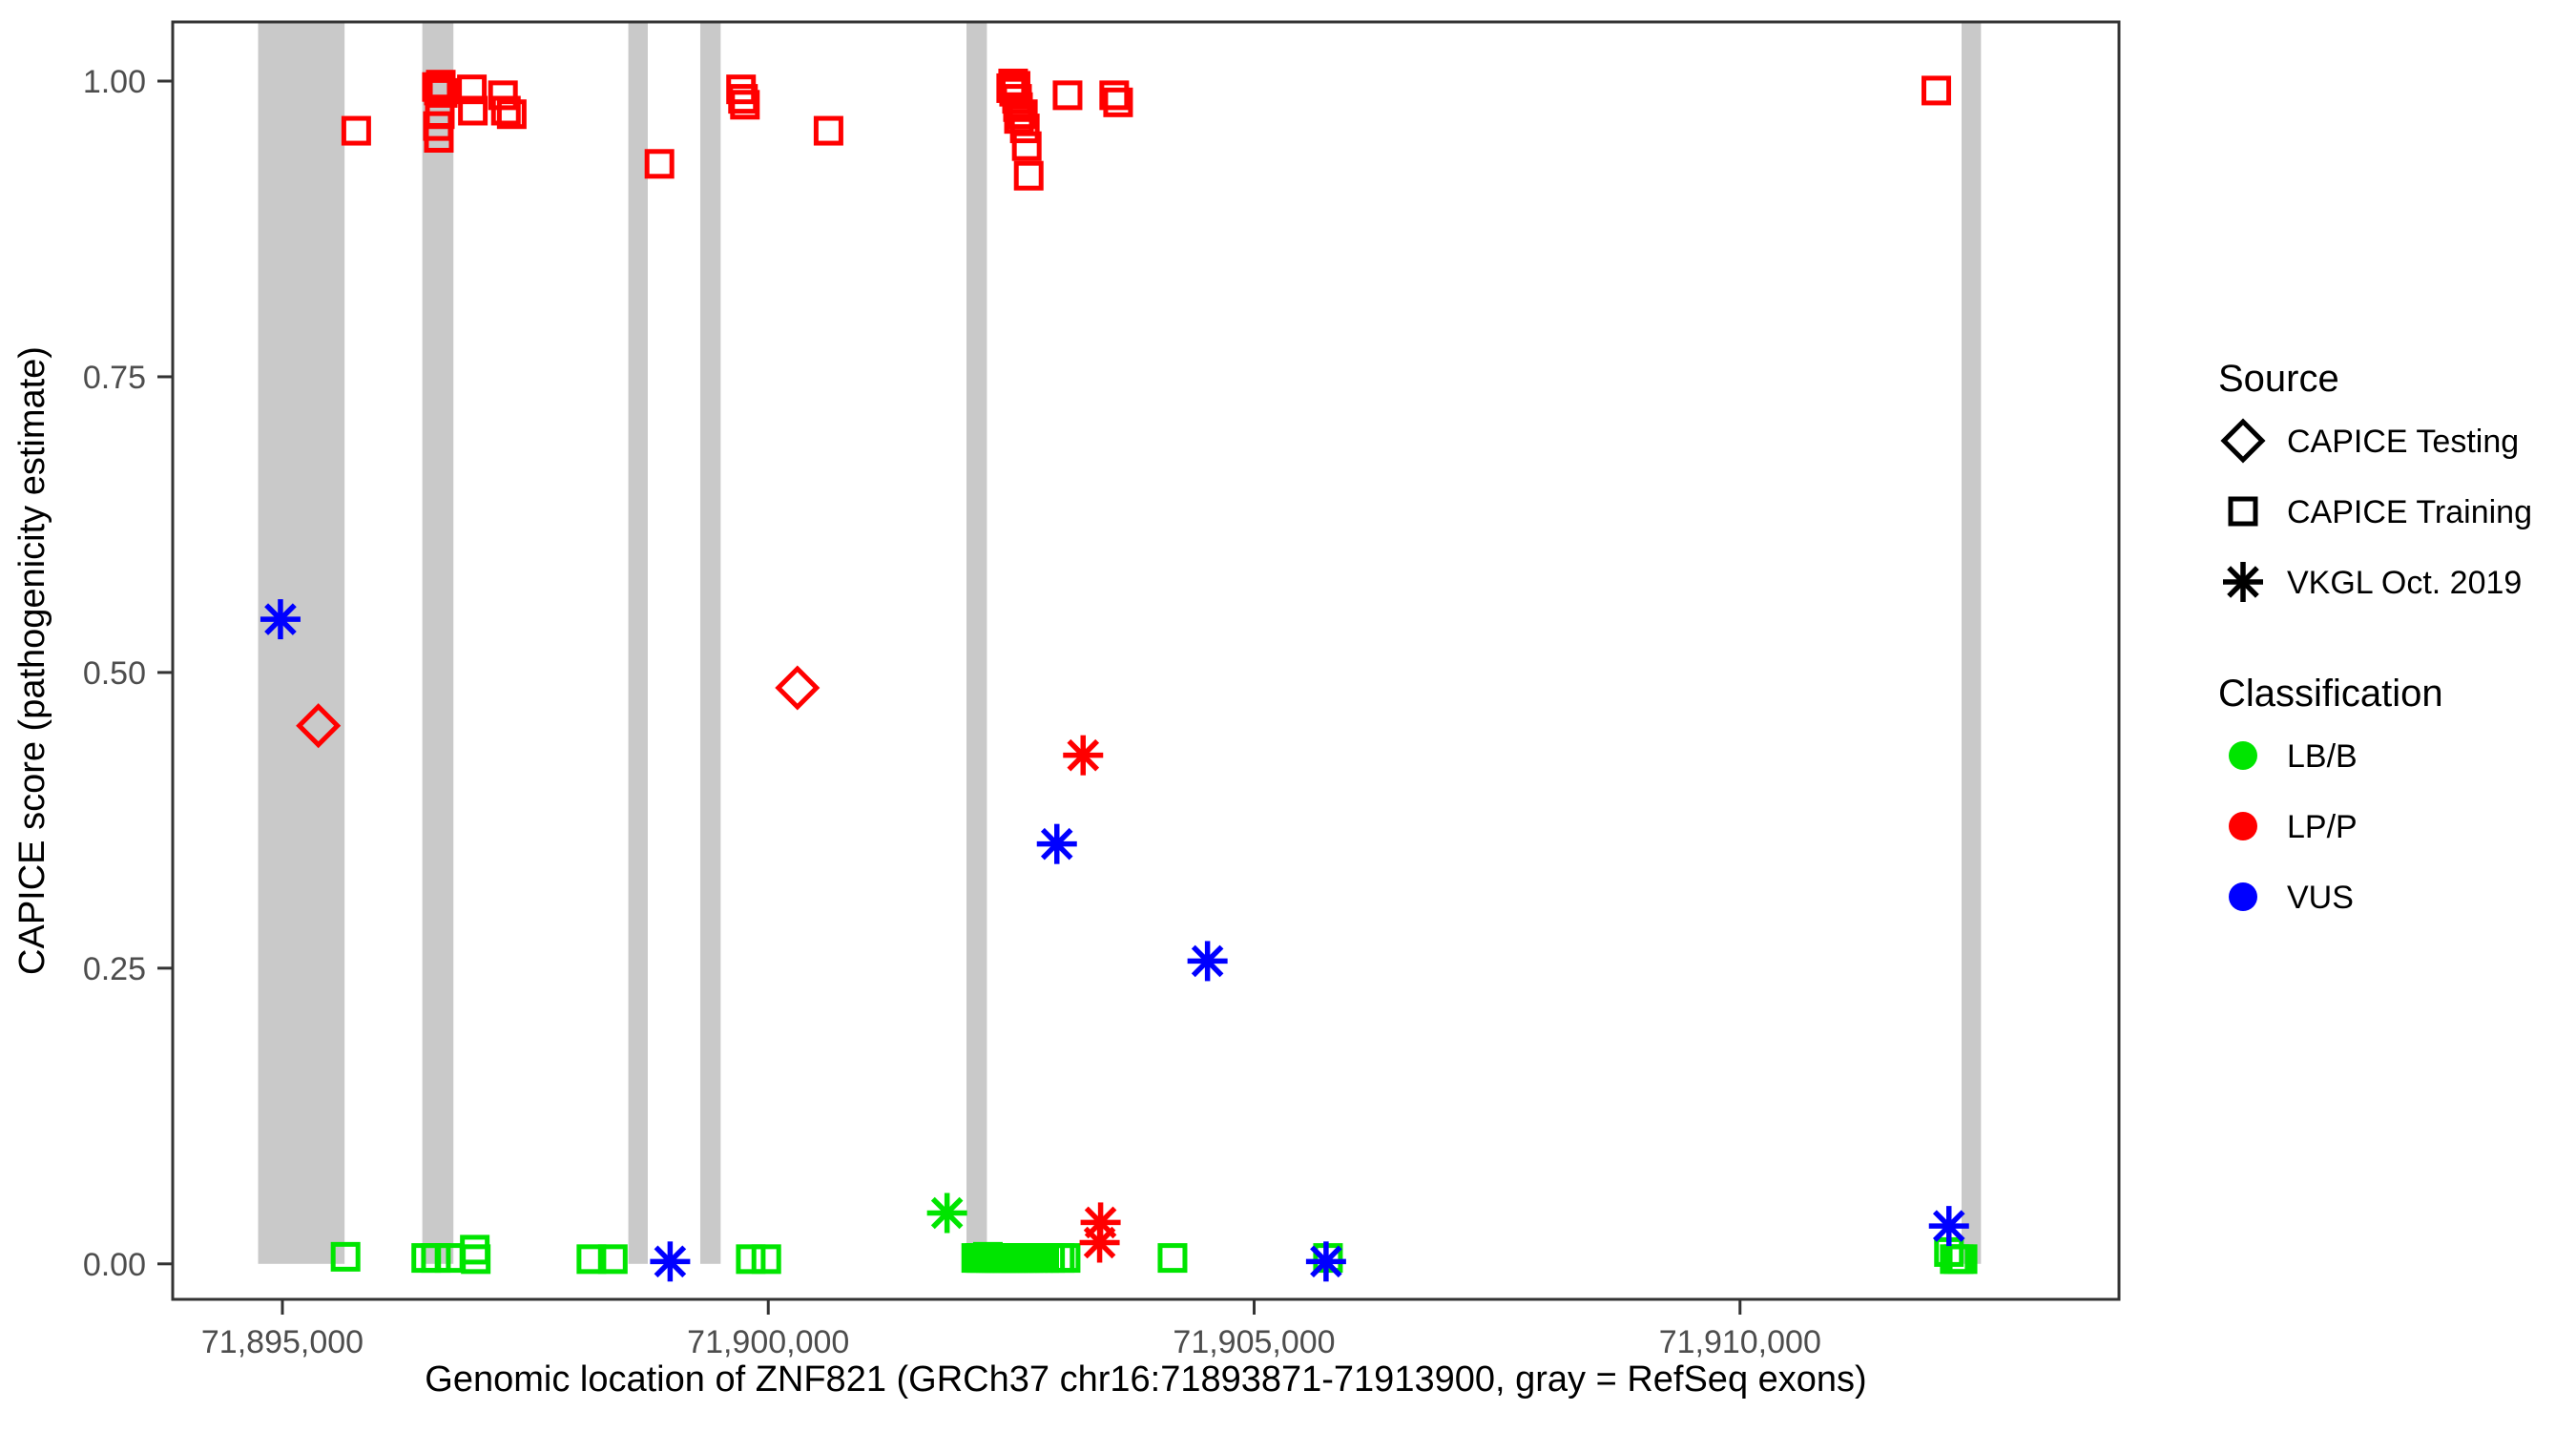 The image size is (2576, 1431). I want to click on legend-item: CAPICE Training, so click(2380, 512).